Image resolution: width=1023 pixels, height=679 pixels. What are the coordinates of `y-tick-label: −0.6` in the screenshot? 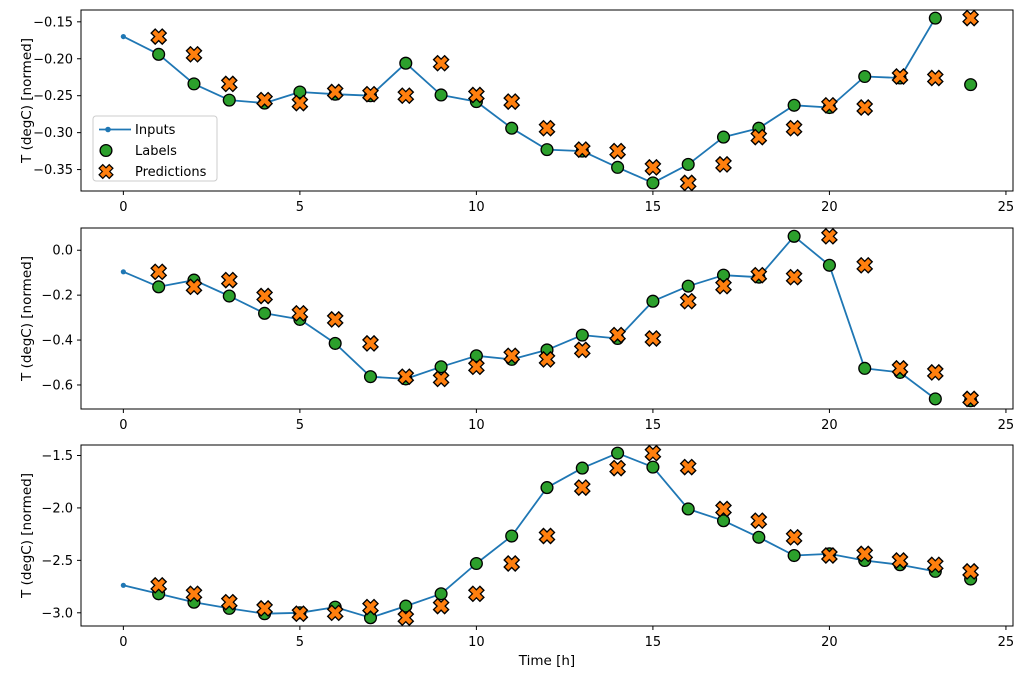 It's located at (57, 385).